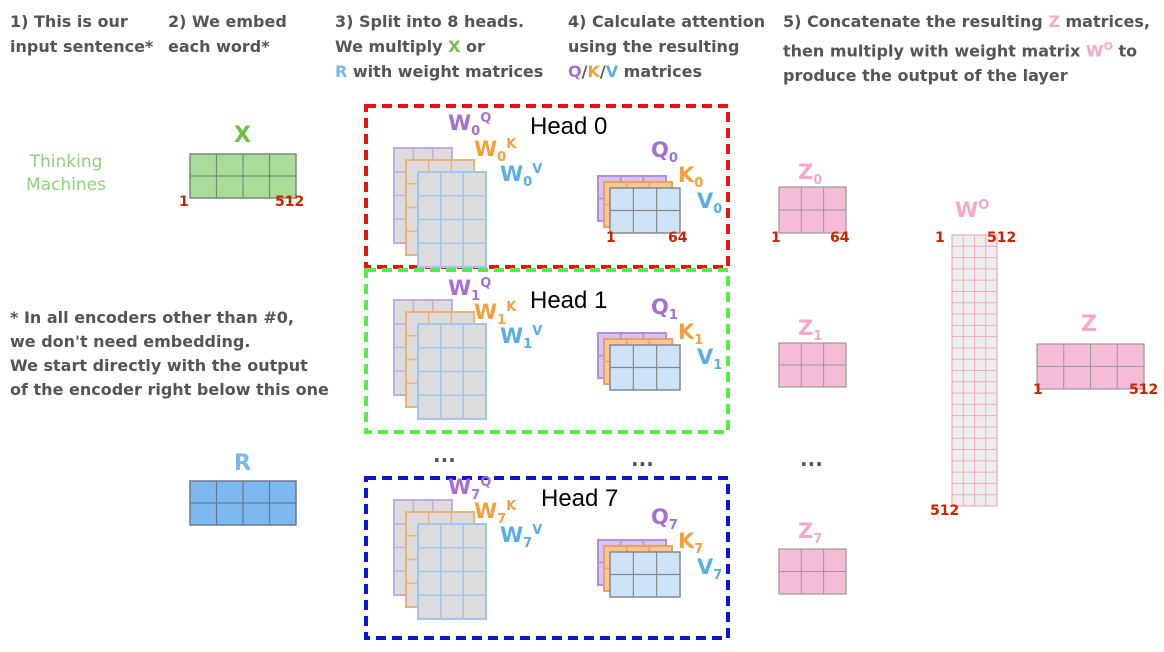  I want to click on head-0-wk-label: W0K, so click(495, 151).